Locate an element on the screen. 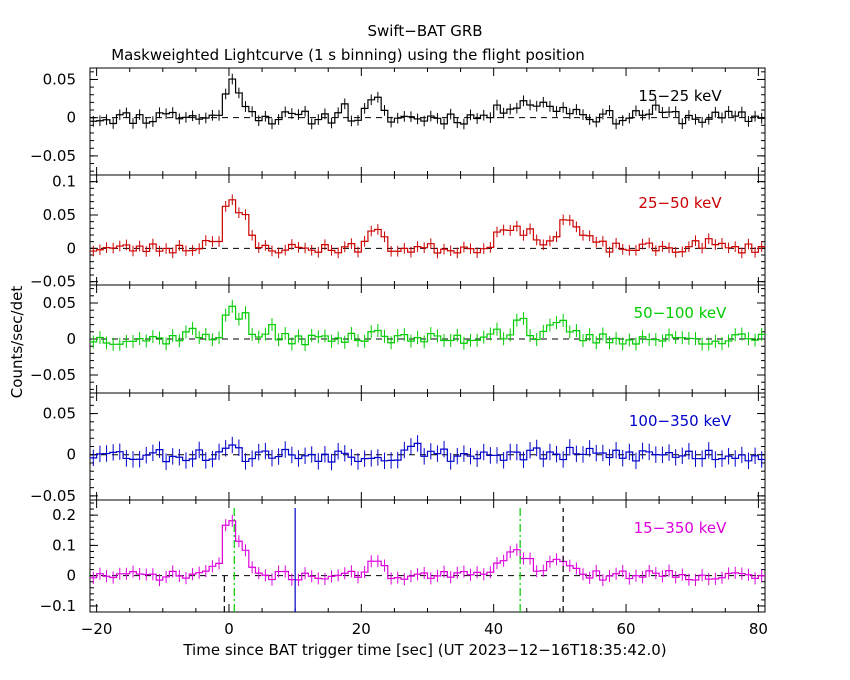  x-tick-label: −20 is located at coordinates (97, 629).